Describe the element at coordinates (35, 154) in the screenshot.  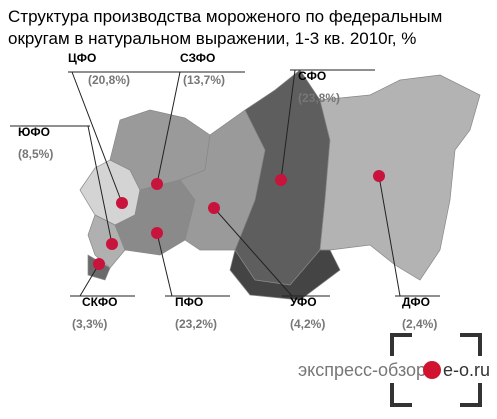
I see `region-value: (8,5%)` at that location.